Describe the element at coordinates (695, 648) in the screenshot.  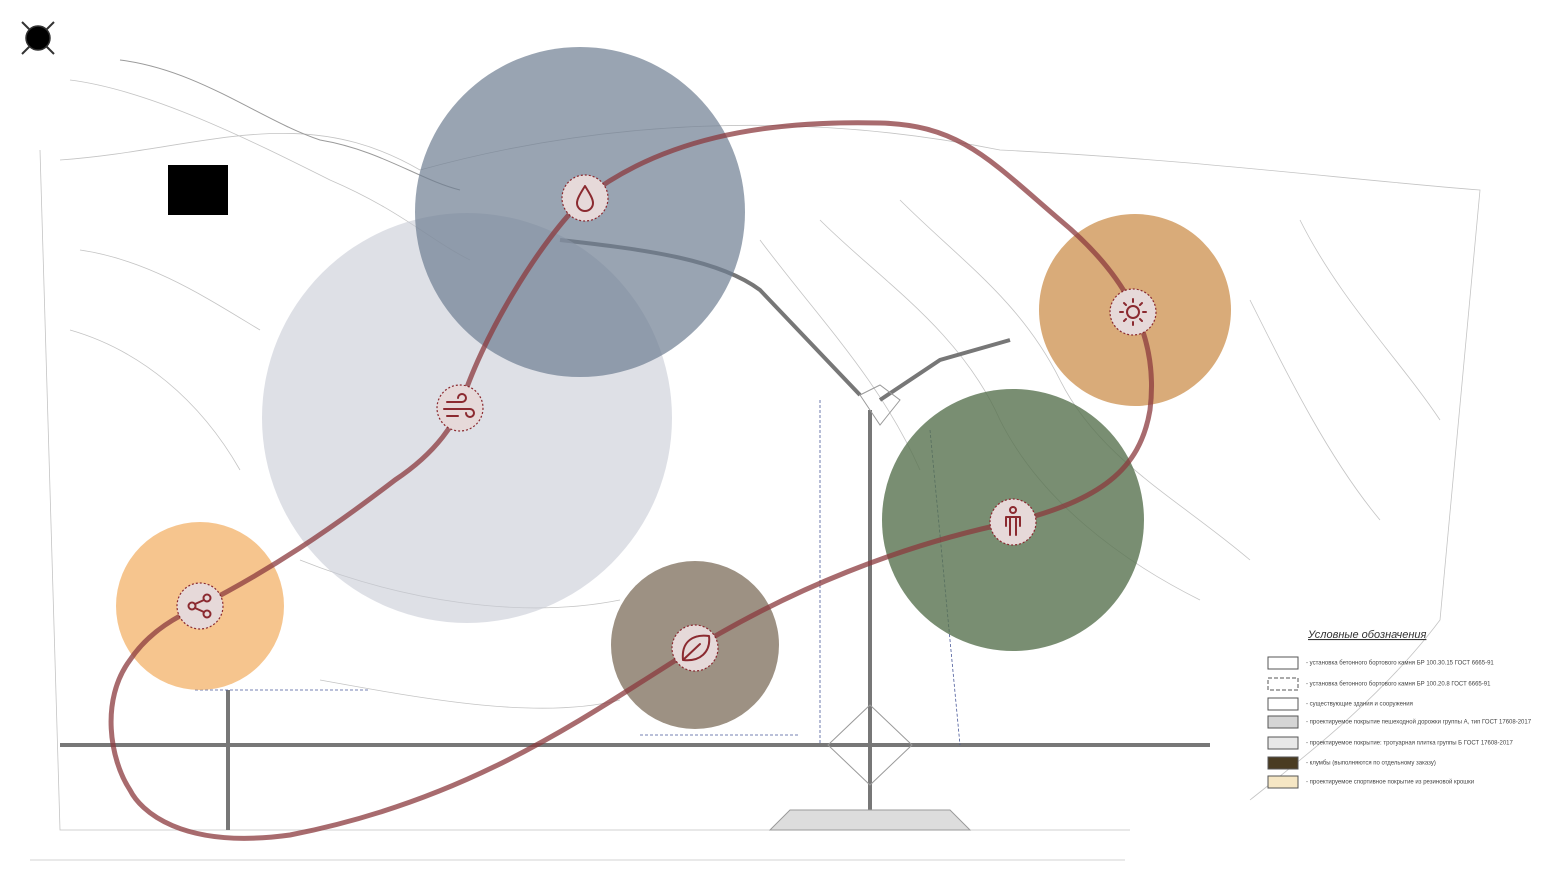
I see `node-nature` at that location.